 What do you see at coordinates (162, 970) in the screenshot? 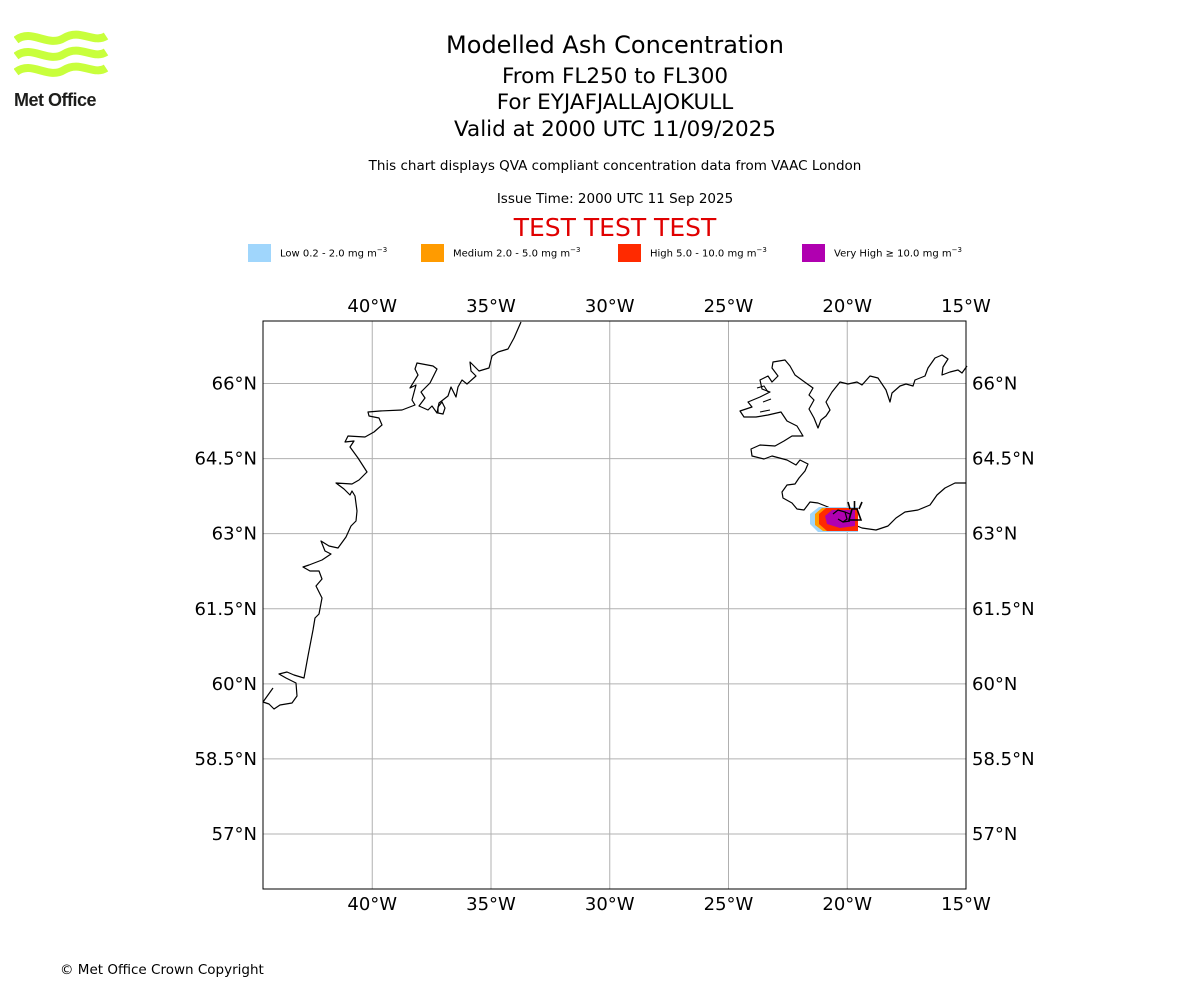
I see `copyright-notice: © Met Office Crown Copyright` at bounding box center [162, 970].